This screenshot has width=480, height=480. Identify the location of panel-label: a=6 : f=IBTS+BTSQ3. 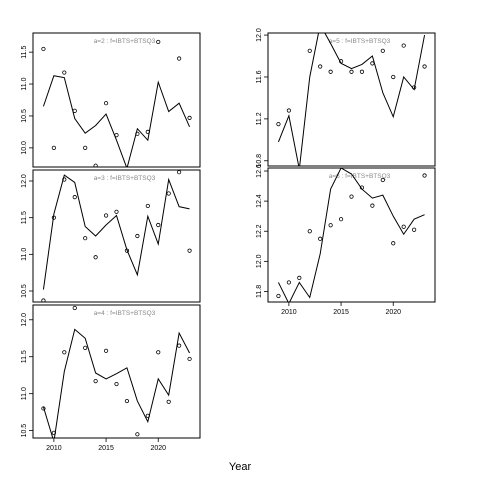
(360, 176).